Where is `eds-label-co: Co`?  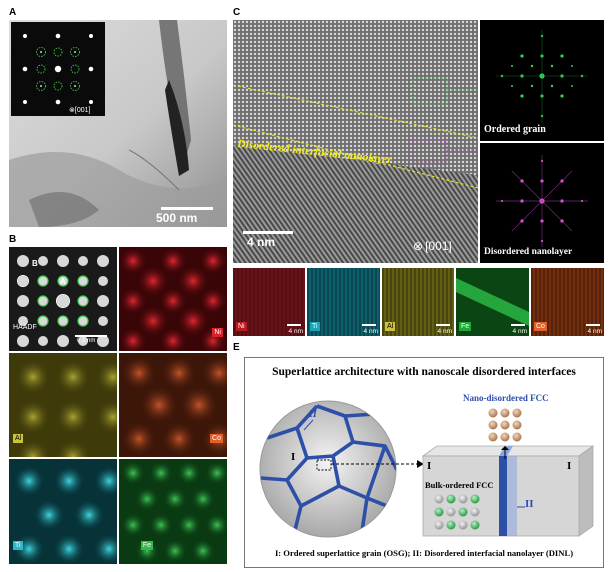 eds-label-co: Co is located at coordinates (216, 438).